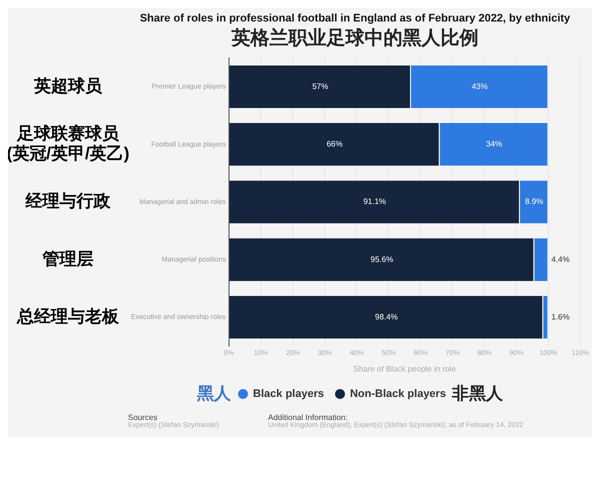 This screenshot has height=480, width=600. What do you see at coordinates (382, 259) in the screenshot?
I see `data-label: 95.6%` at bounding box center [382, 259].